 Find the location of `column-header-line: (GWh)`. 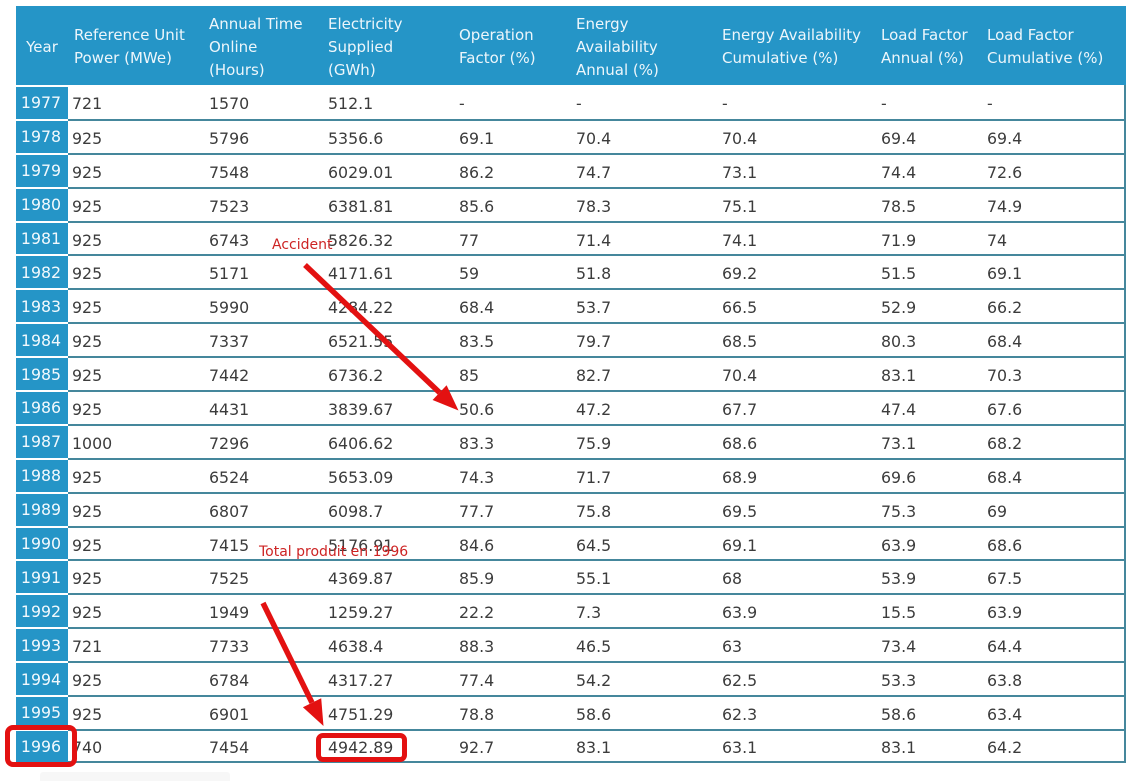

column-header-line: (GWh) is located at coordinates (352, 69).